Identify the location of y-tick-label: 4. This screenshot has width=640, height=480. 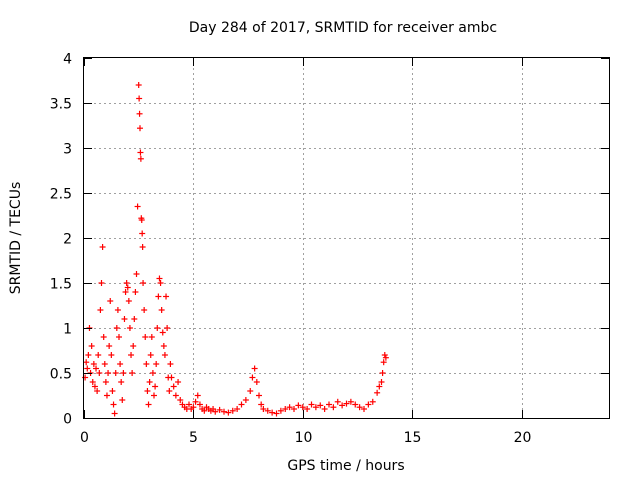
(67, 60).